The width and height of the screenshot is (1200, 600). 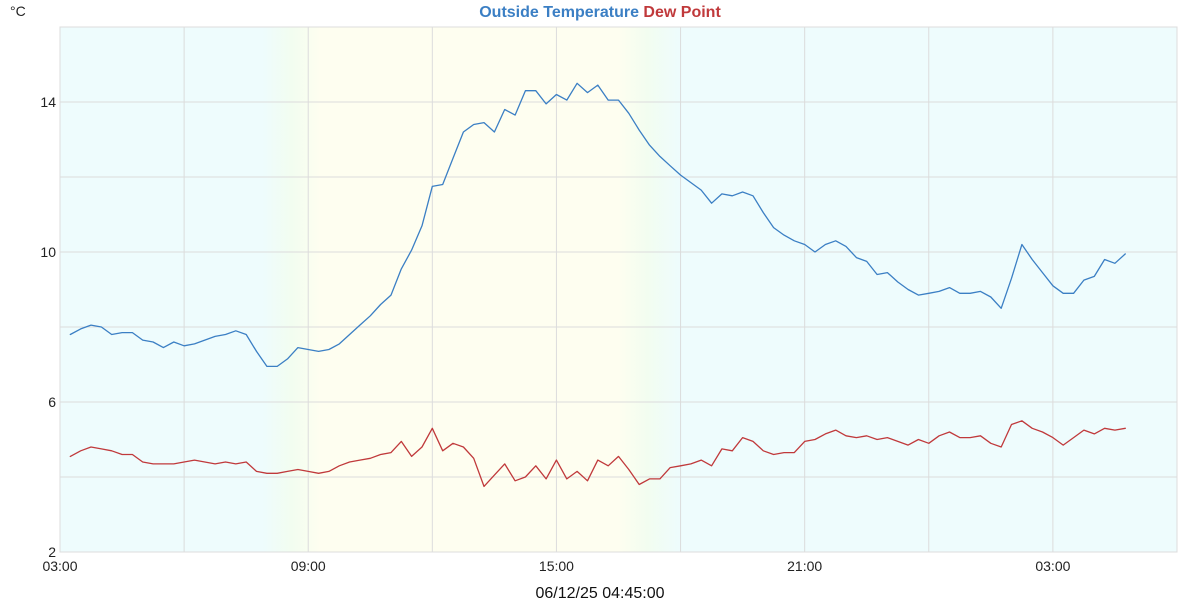 I want to click on chart-title: Outside Temperature Dew Point, so click(x=600, y=12).